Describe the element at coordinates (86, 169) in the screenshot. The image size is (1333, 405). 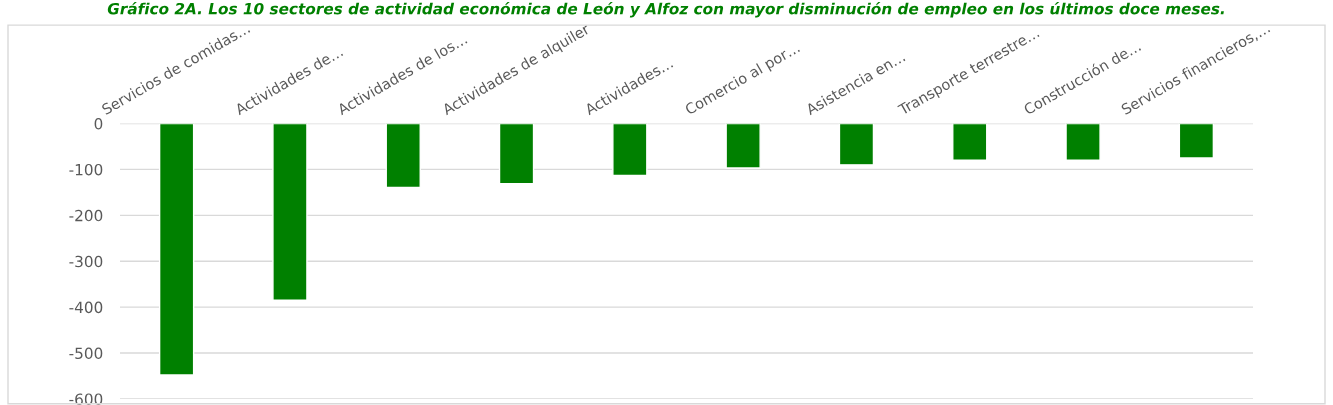
I see `y-tick-label: -100` at that location.